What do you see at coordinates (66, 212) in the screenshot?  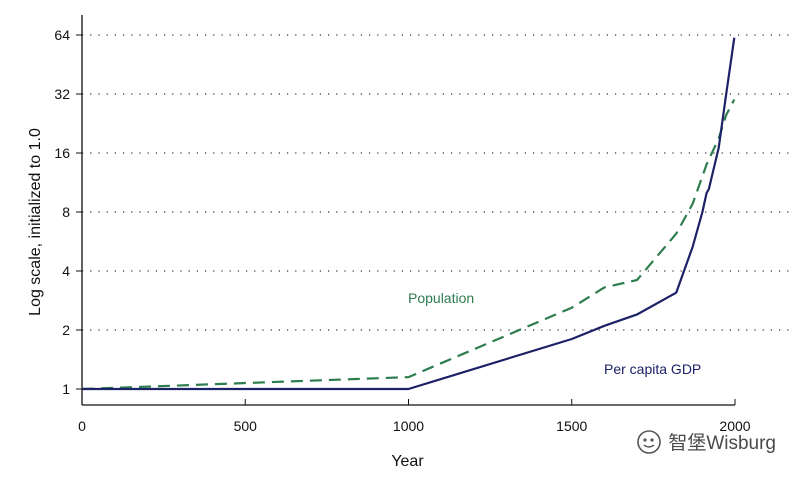 I see `y-tick-label-8: 8` at bounding box center [66, 212].